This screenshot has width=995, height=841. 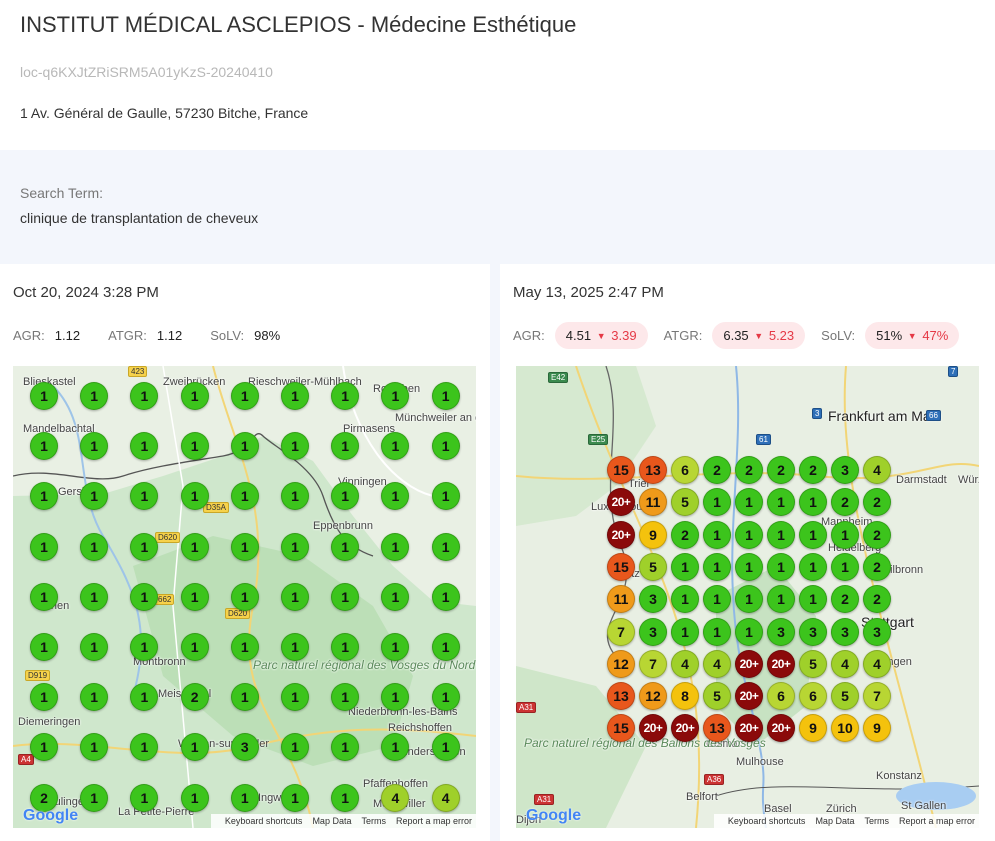 What do you see at coordinates (263, 821) in the screenshot?
I see `keyboard-shortcuts-link: Keyboard shortcuts` at bounding box center [263, 821].